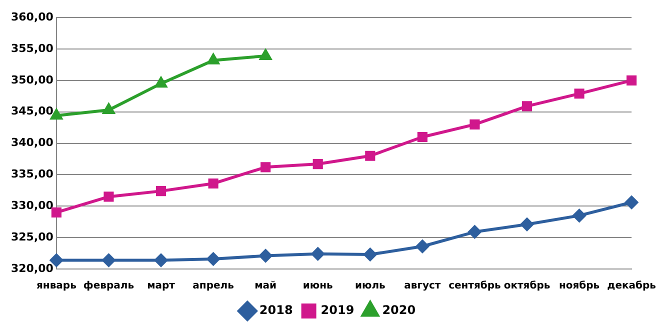  I want to click on y-tick-label: 350,00, so click(32, 79).